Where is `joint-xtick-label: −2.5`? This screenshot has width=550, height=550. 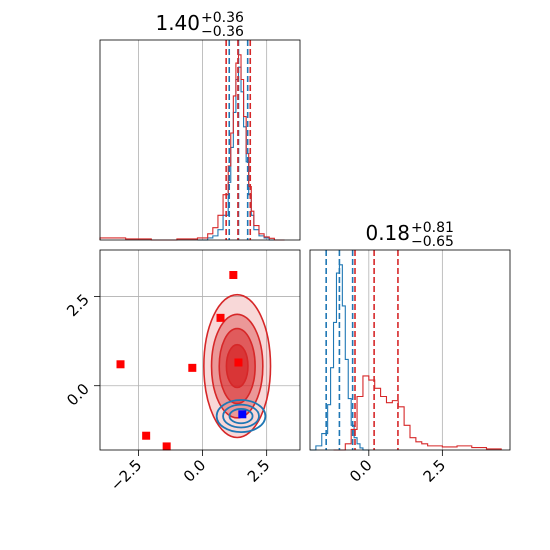
joint-xtick-label: −2.5 is located at coordinates (126, 475).